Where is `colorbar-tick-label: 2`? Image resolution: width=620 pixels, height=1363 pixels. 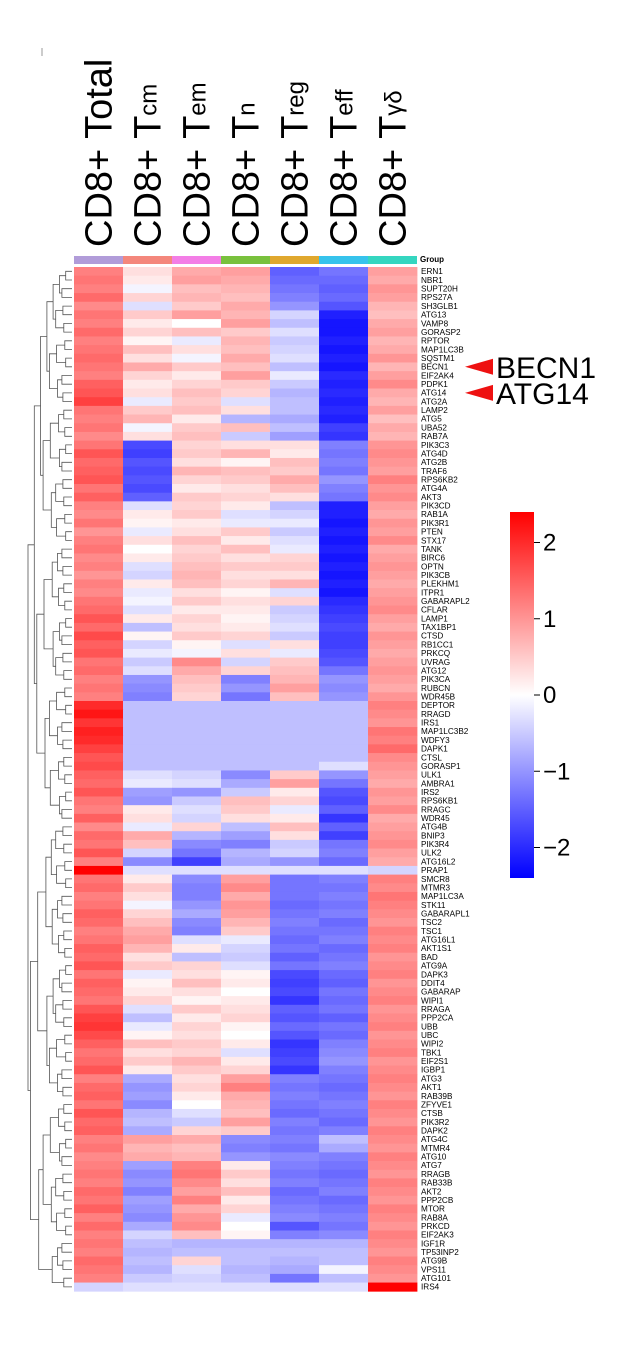 colorbar-tick-label: 2 is located at coordinates (549, 543).